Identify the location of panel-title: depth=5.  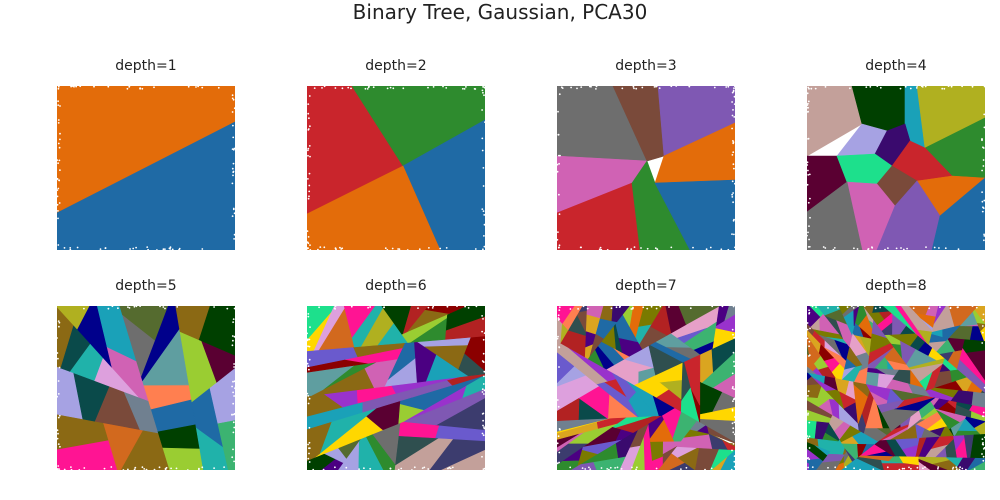
(146, 286).